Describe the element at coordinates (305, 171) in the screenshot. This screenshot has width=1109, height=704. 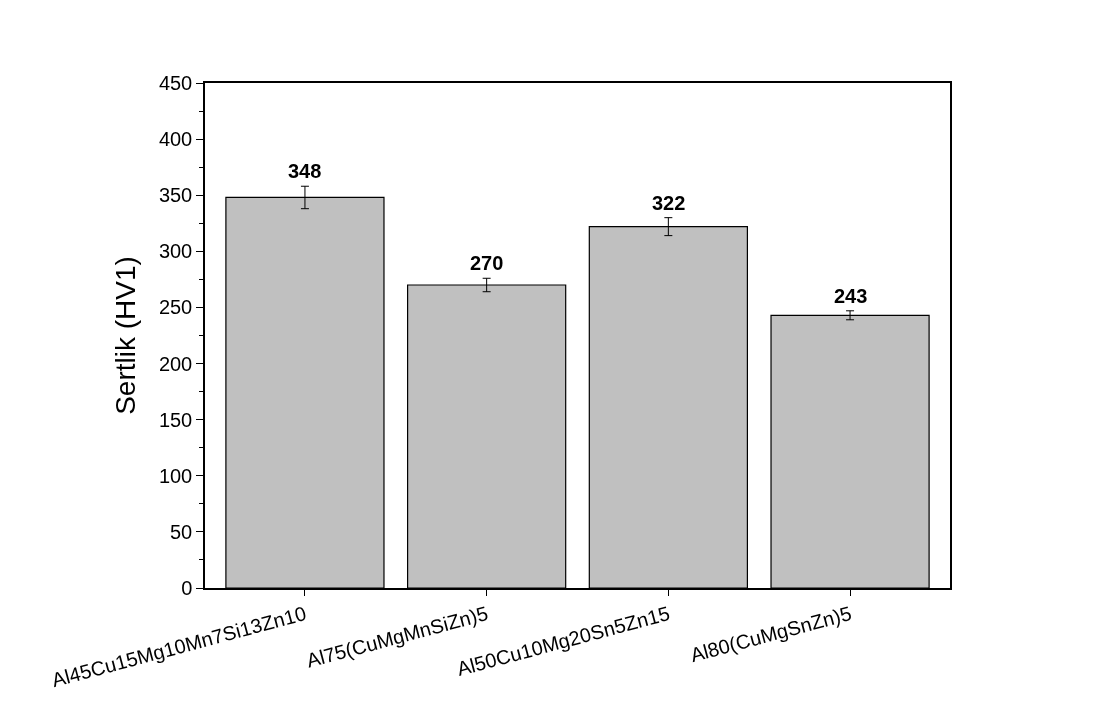
I see `data-label: 348` at that location.